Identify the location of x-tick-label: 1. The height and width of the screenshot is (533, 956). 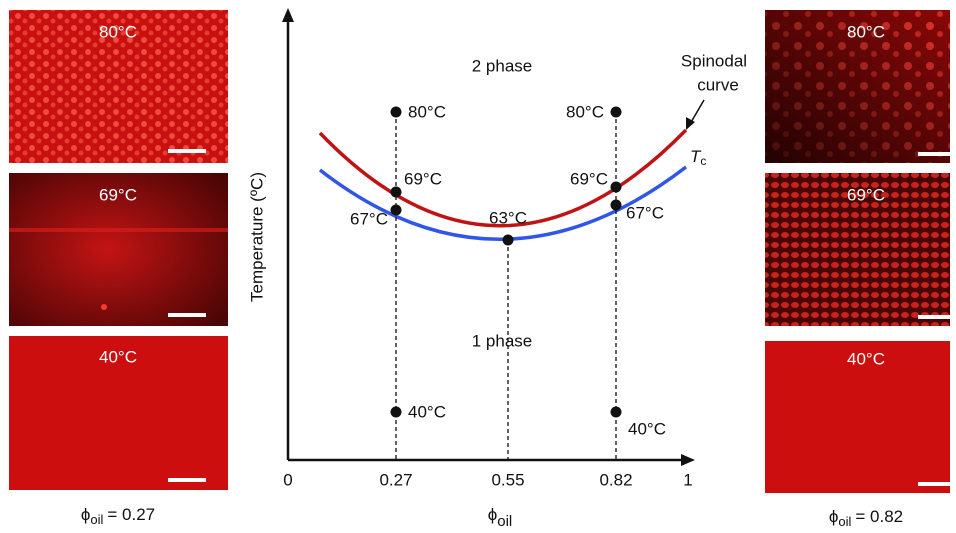
(687, 479).